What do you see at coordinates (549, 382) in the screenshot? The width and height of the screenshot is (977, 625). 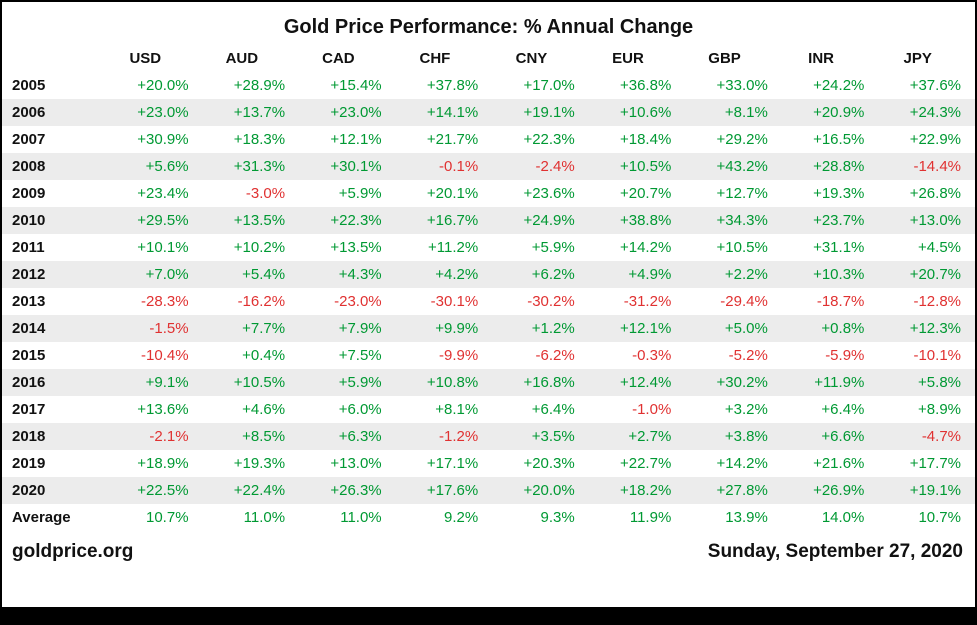 I see `value-cell: +16.8%` at bounding box center [549, 382].